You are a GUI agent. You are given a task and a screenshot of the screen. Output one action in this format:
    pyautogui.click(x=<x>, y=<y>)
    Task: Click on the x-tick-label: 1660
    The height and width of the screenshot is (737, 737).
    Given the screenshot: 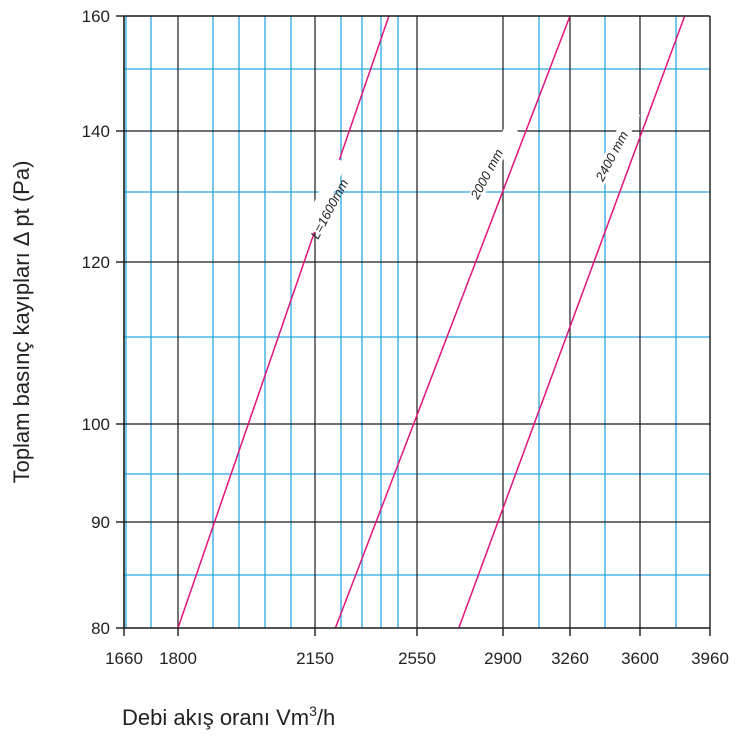 What is the action you would take?
    pyautogui.click(x=124, y=658)
    